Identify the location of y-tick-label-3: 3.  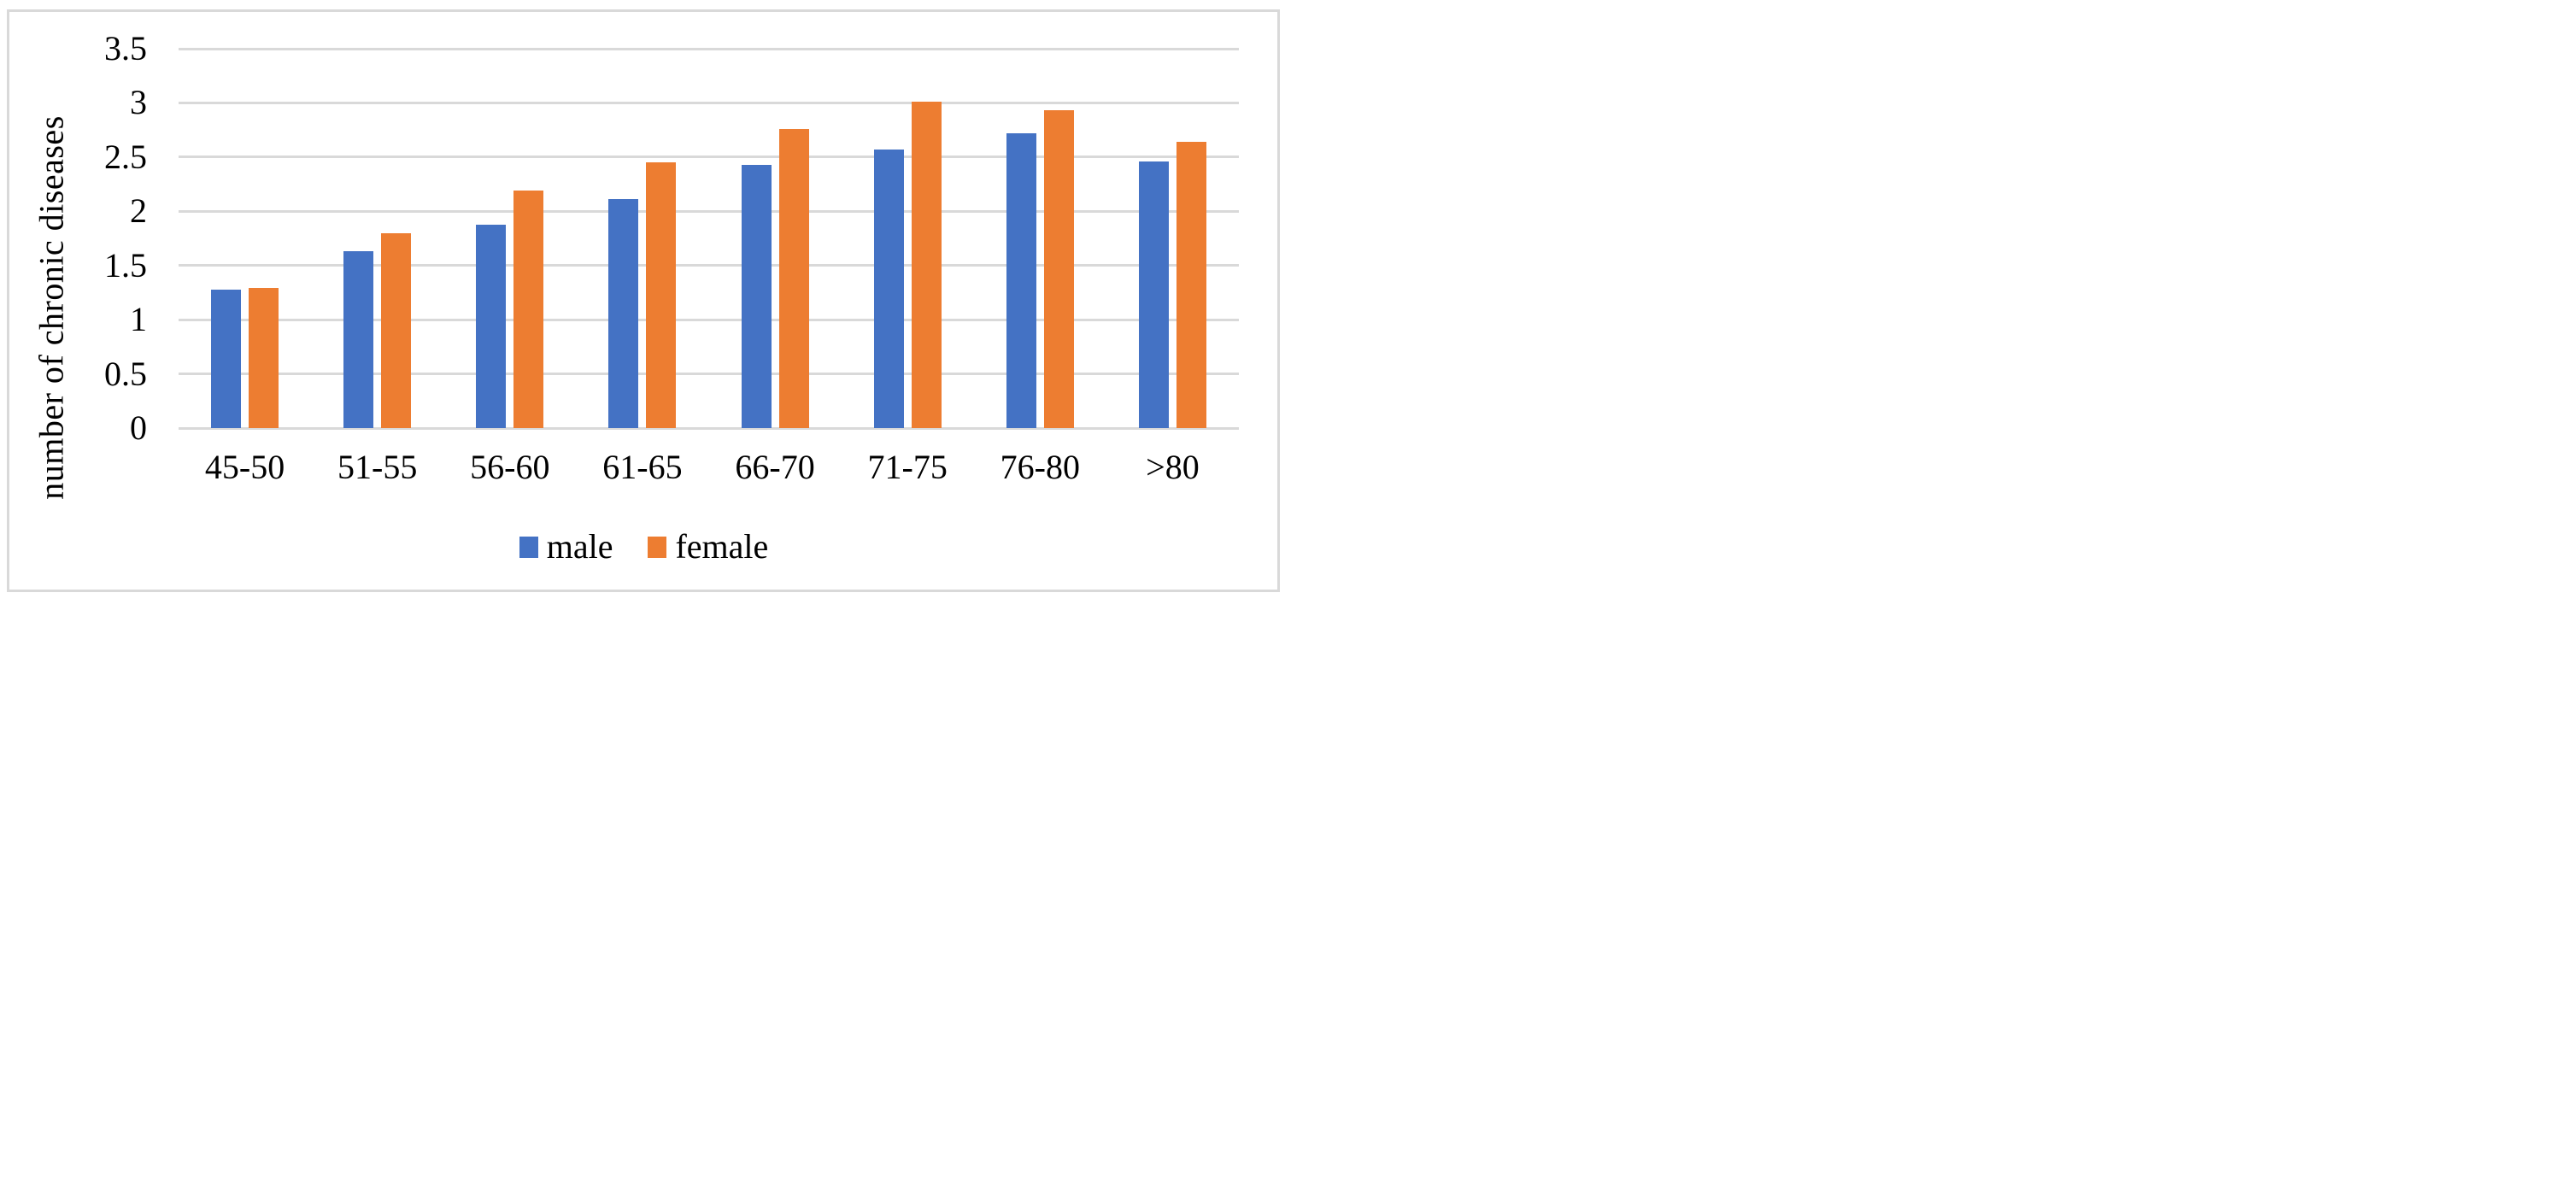
(138, 102).